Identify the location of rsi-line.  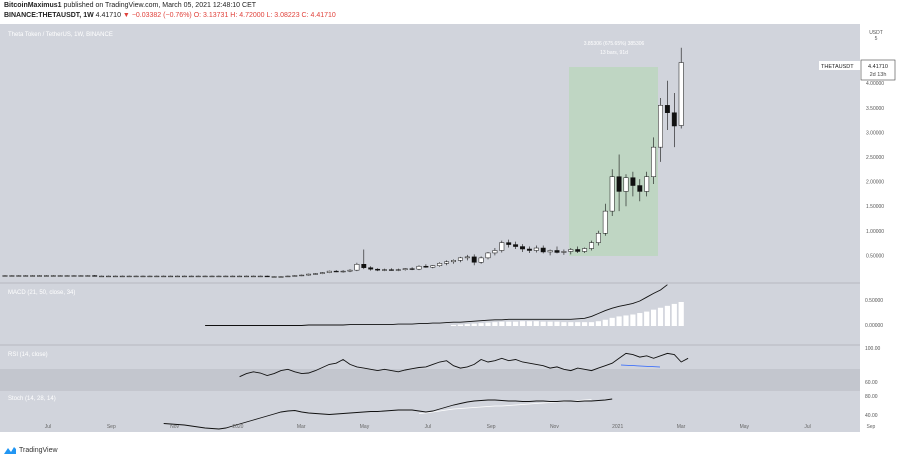
(464, 365).